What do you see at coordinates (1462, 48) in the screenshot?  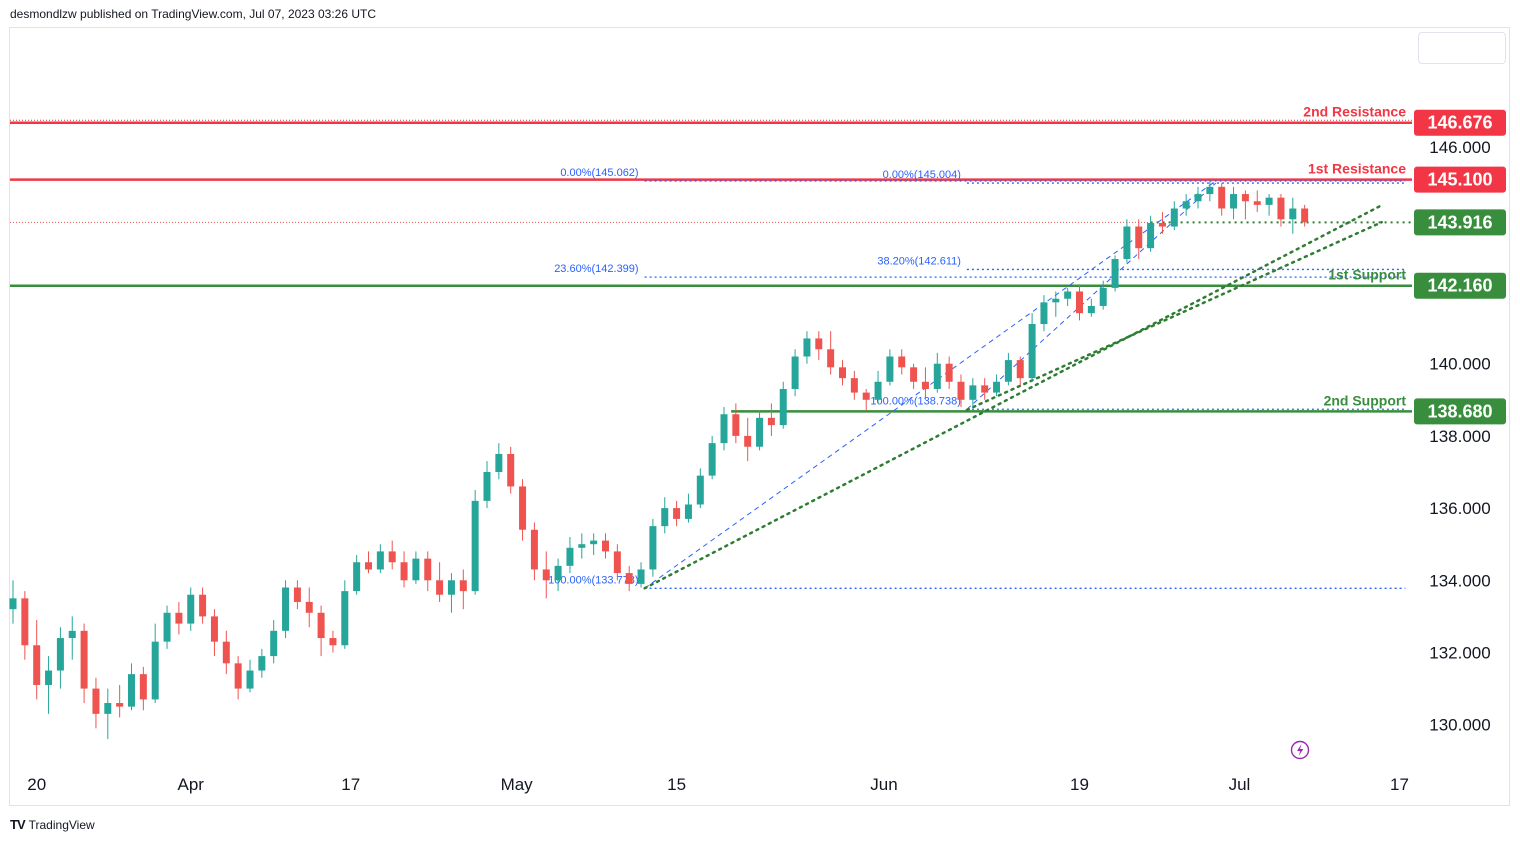 I see `symbol-box` at bounding box center [1462, 48].